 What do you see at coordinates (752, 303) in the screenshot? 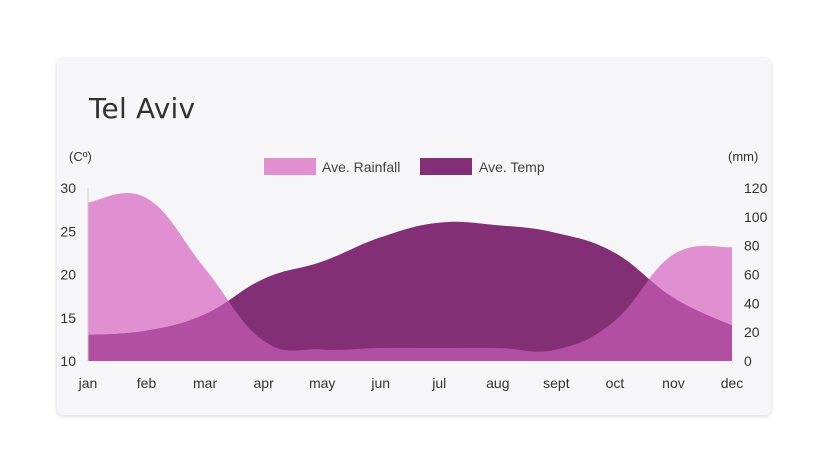
I see `right-tick-label: 40` at bounding box center [752, 303].